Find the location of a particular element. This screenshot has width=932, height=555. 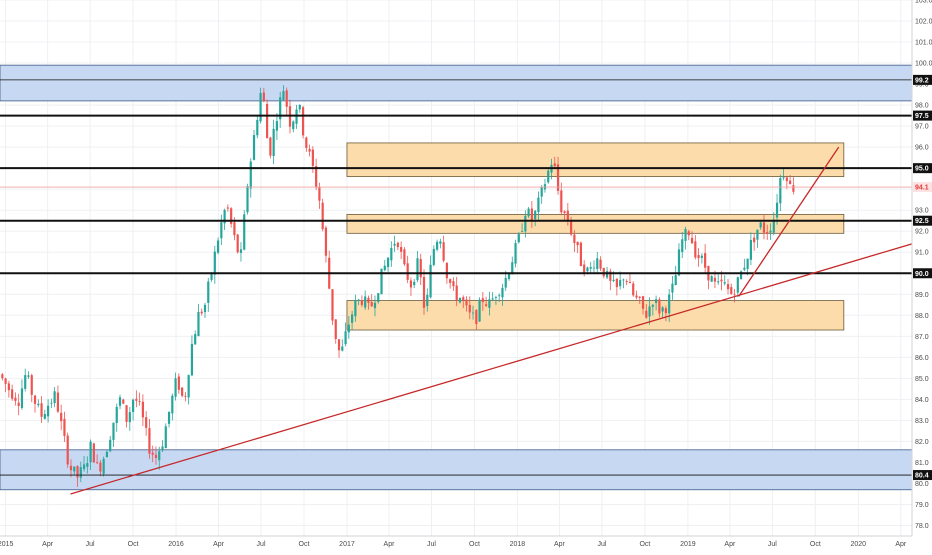

level-97-5-tag is located at coordinates (922, 115).